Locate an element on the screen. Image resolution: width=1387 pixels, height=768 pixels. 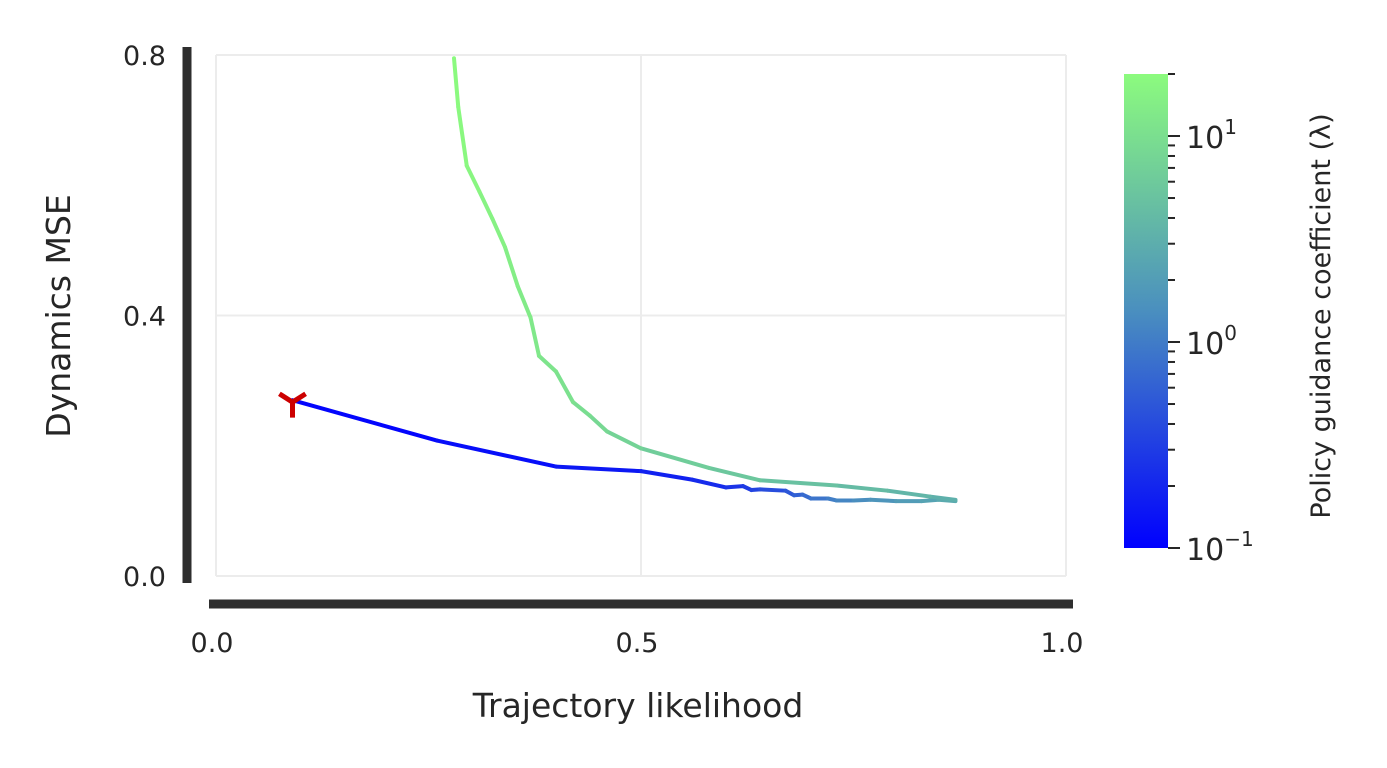
start-marker-layer is located at coordinates (292, 404).